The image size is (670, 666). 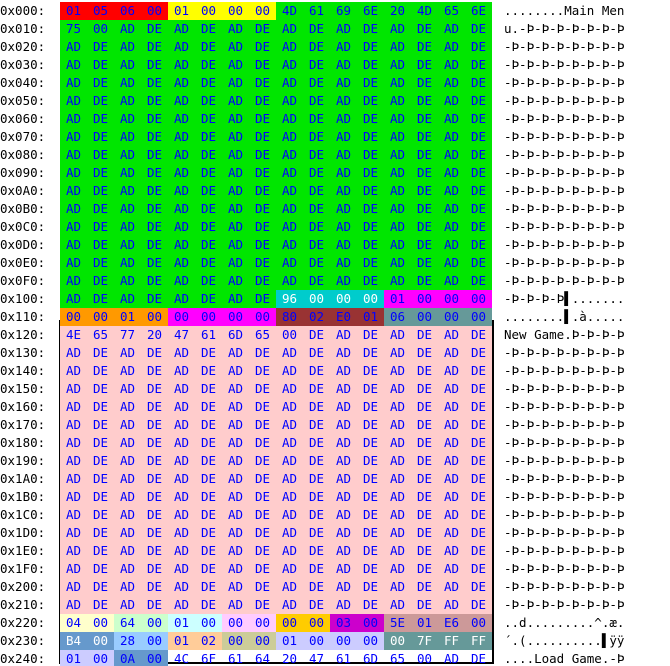 What do you see at coordinates (154, 335) in the screenshot?
I see `hex-byte: 20` at bounding box center [154, 335].